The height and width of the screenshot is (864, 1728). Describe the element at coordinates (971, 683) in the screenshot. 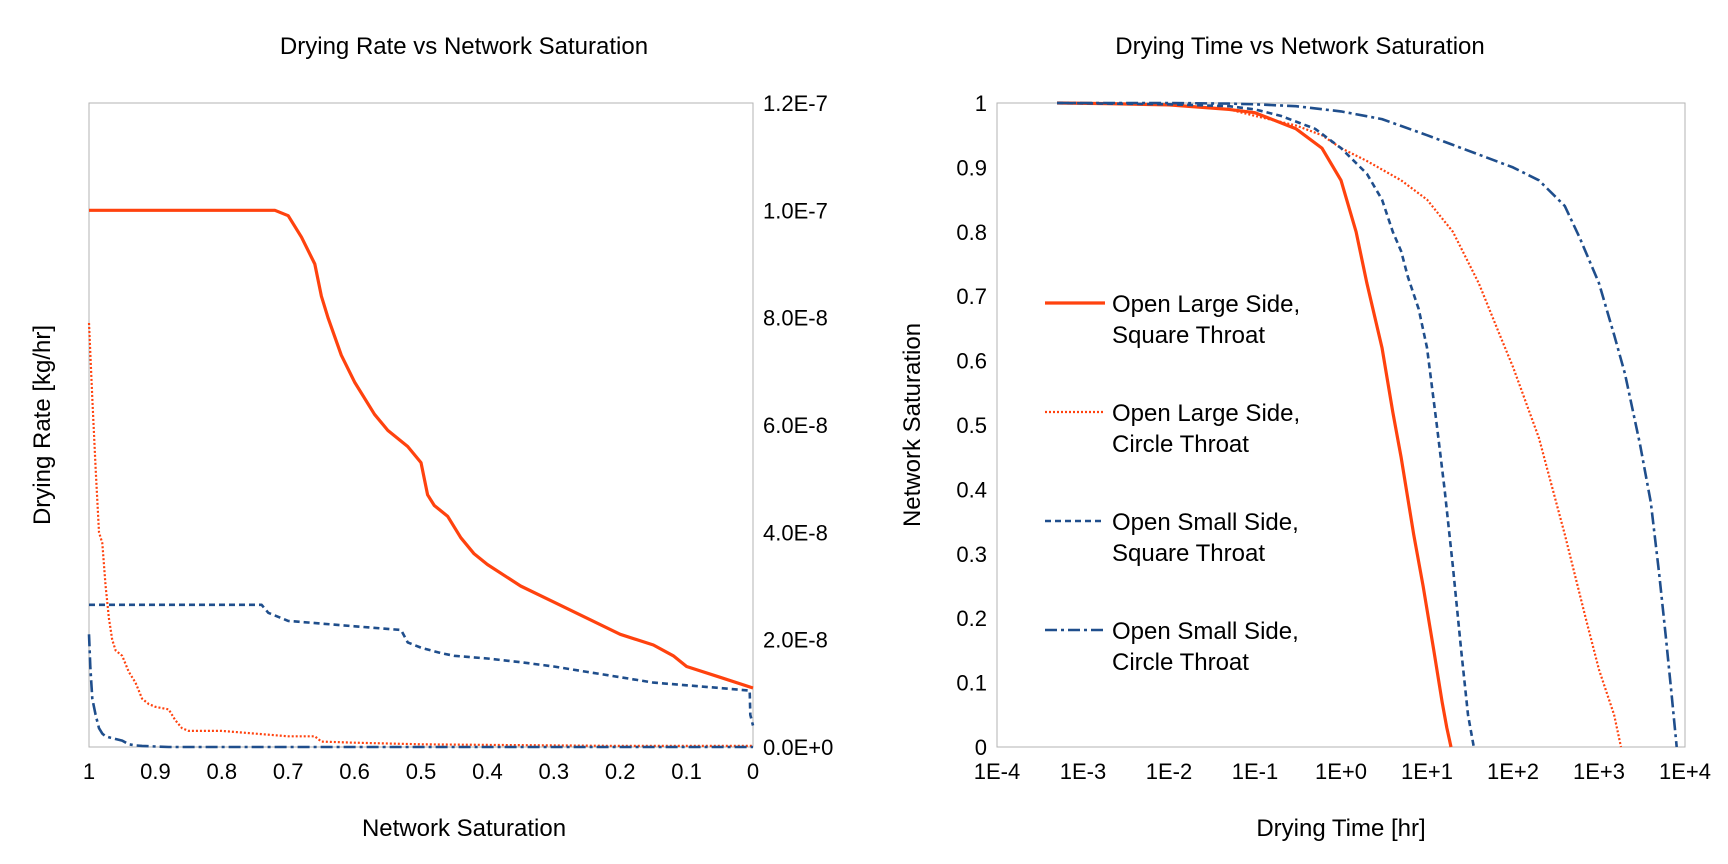

I see `y-tick-label: 0.1` at that location.